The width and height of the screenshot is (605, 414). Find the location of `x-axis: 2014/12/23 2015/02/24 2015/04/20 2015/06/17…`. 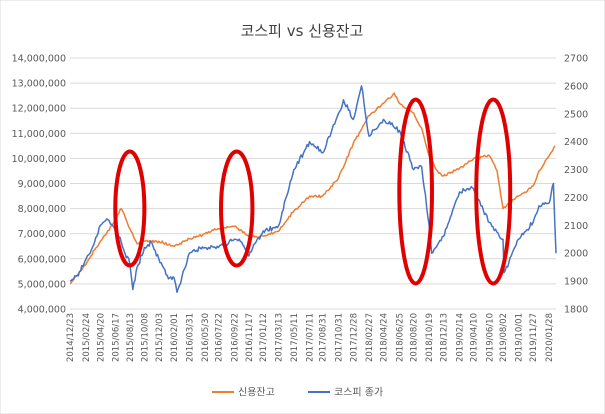

x-axis: 2014/12/23 2015/02/24 2015/04/20 2015/06/17… is located at coordinates (310, 337).